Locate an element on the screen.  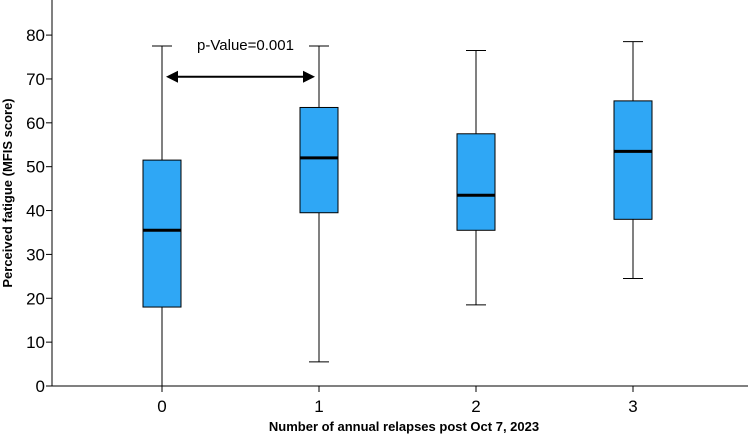
arrow-head-left is located at coordinates (172, 76).